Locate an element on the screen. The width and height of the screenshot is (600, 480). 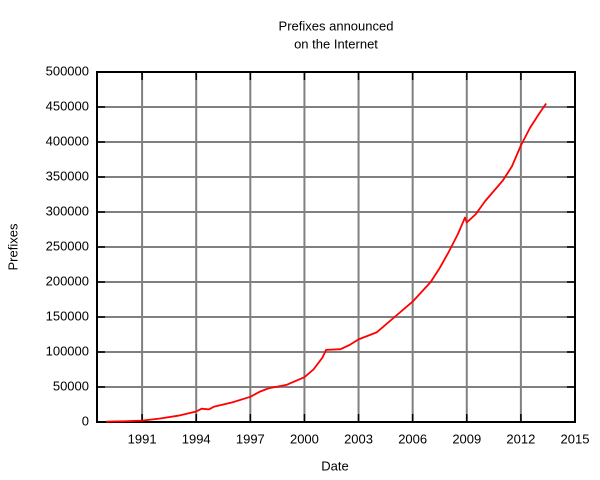
y-tick-label: 400000 is located at coordinates (67, 140).